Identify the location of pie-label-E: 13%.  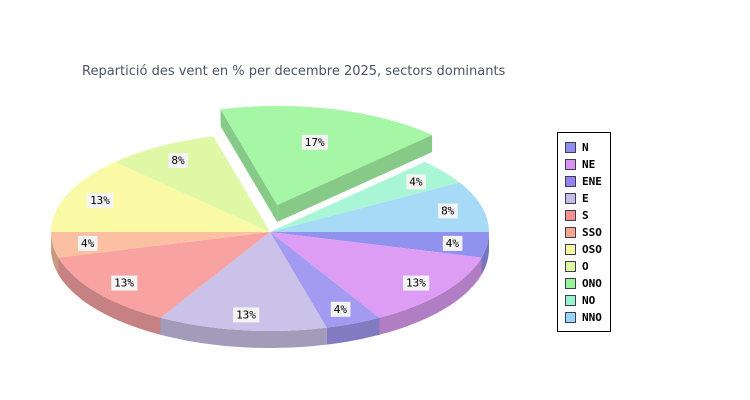
(246, 315).